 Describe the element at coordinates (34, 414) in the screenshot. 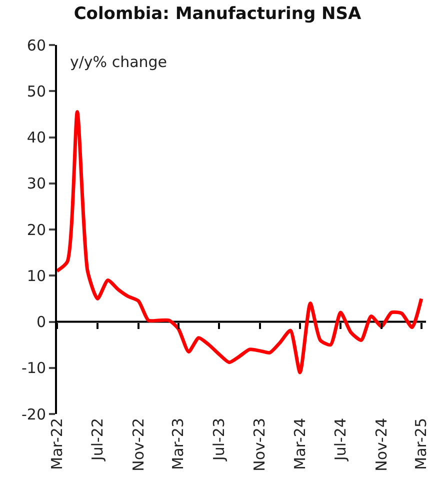

I see `y-tick-label: -20` at that location.